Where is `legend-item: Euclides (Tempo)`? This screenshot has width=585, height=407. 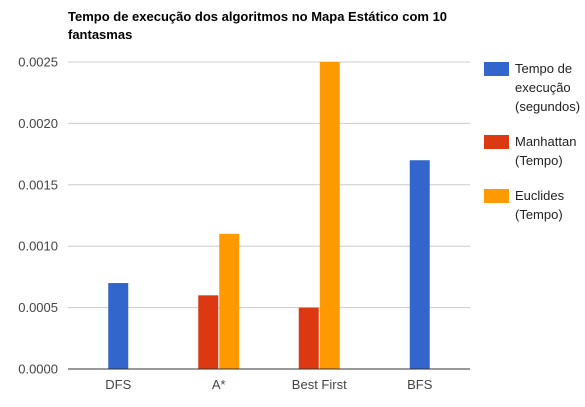 legend-item: Euclides (Tempo) is located at coordinates (524, 205).